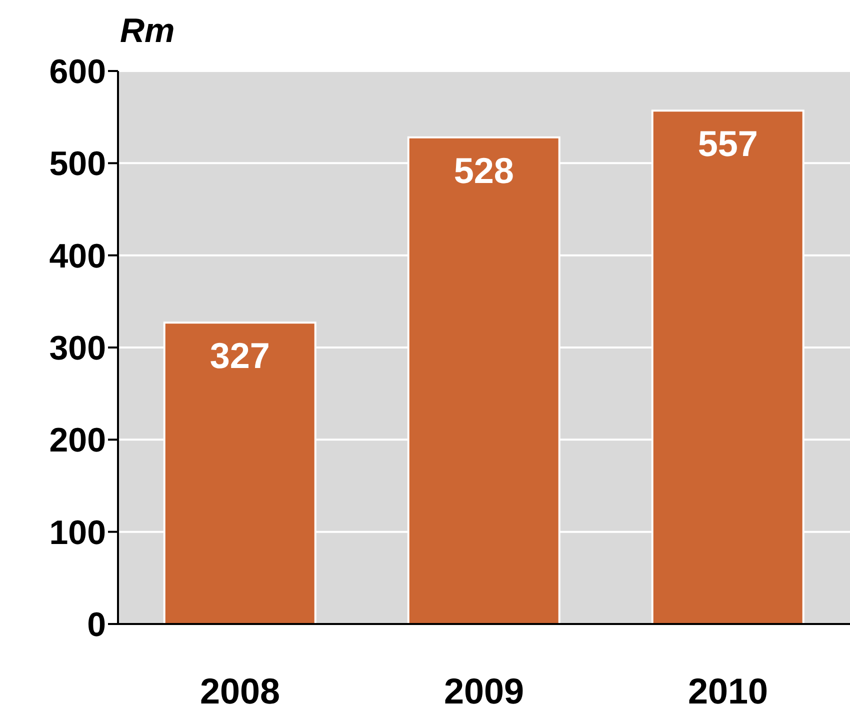 This screenshot has width=850, height=712. I want to click on y-tick-label: 600, so click(77, 72).